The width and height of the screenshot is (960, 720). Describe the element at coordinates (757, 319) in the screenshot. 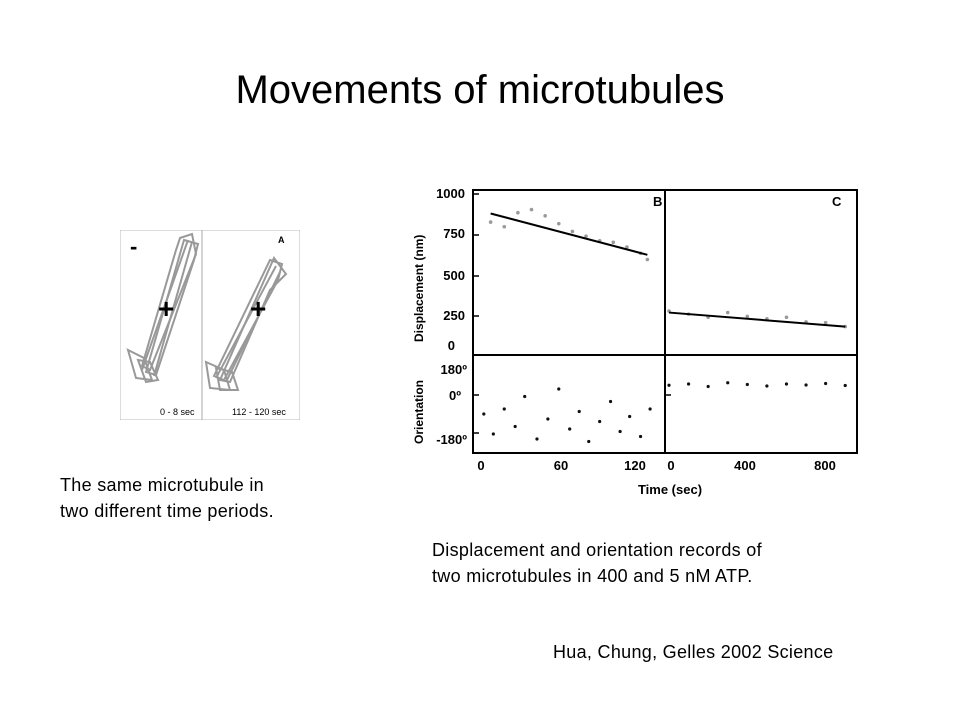

I see `fit-line-c` at that location.